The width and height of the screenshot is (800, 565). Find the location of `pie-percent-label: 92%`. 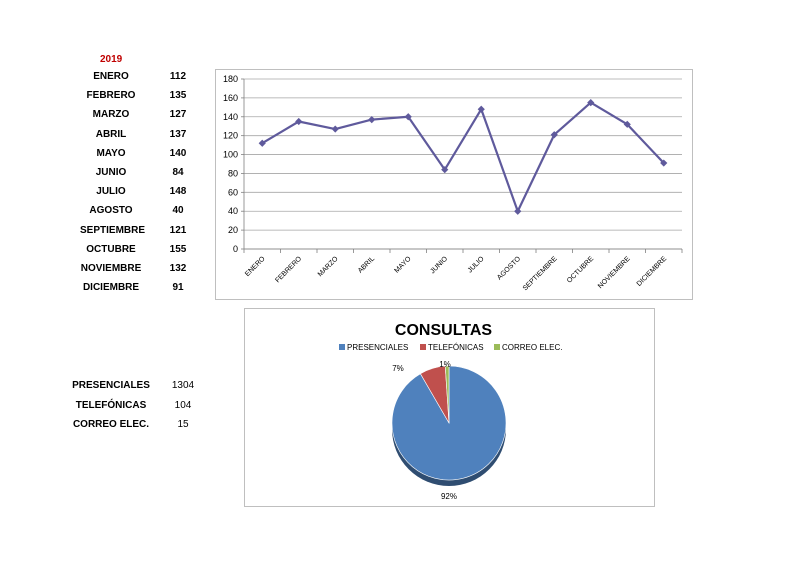

pie-percent-label: 92% is located at coordinates (449, 496).